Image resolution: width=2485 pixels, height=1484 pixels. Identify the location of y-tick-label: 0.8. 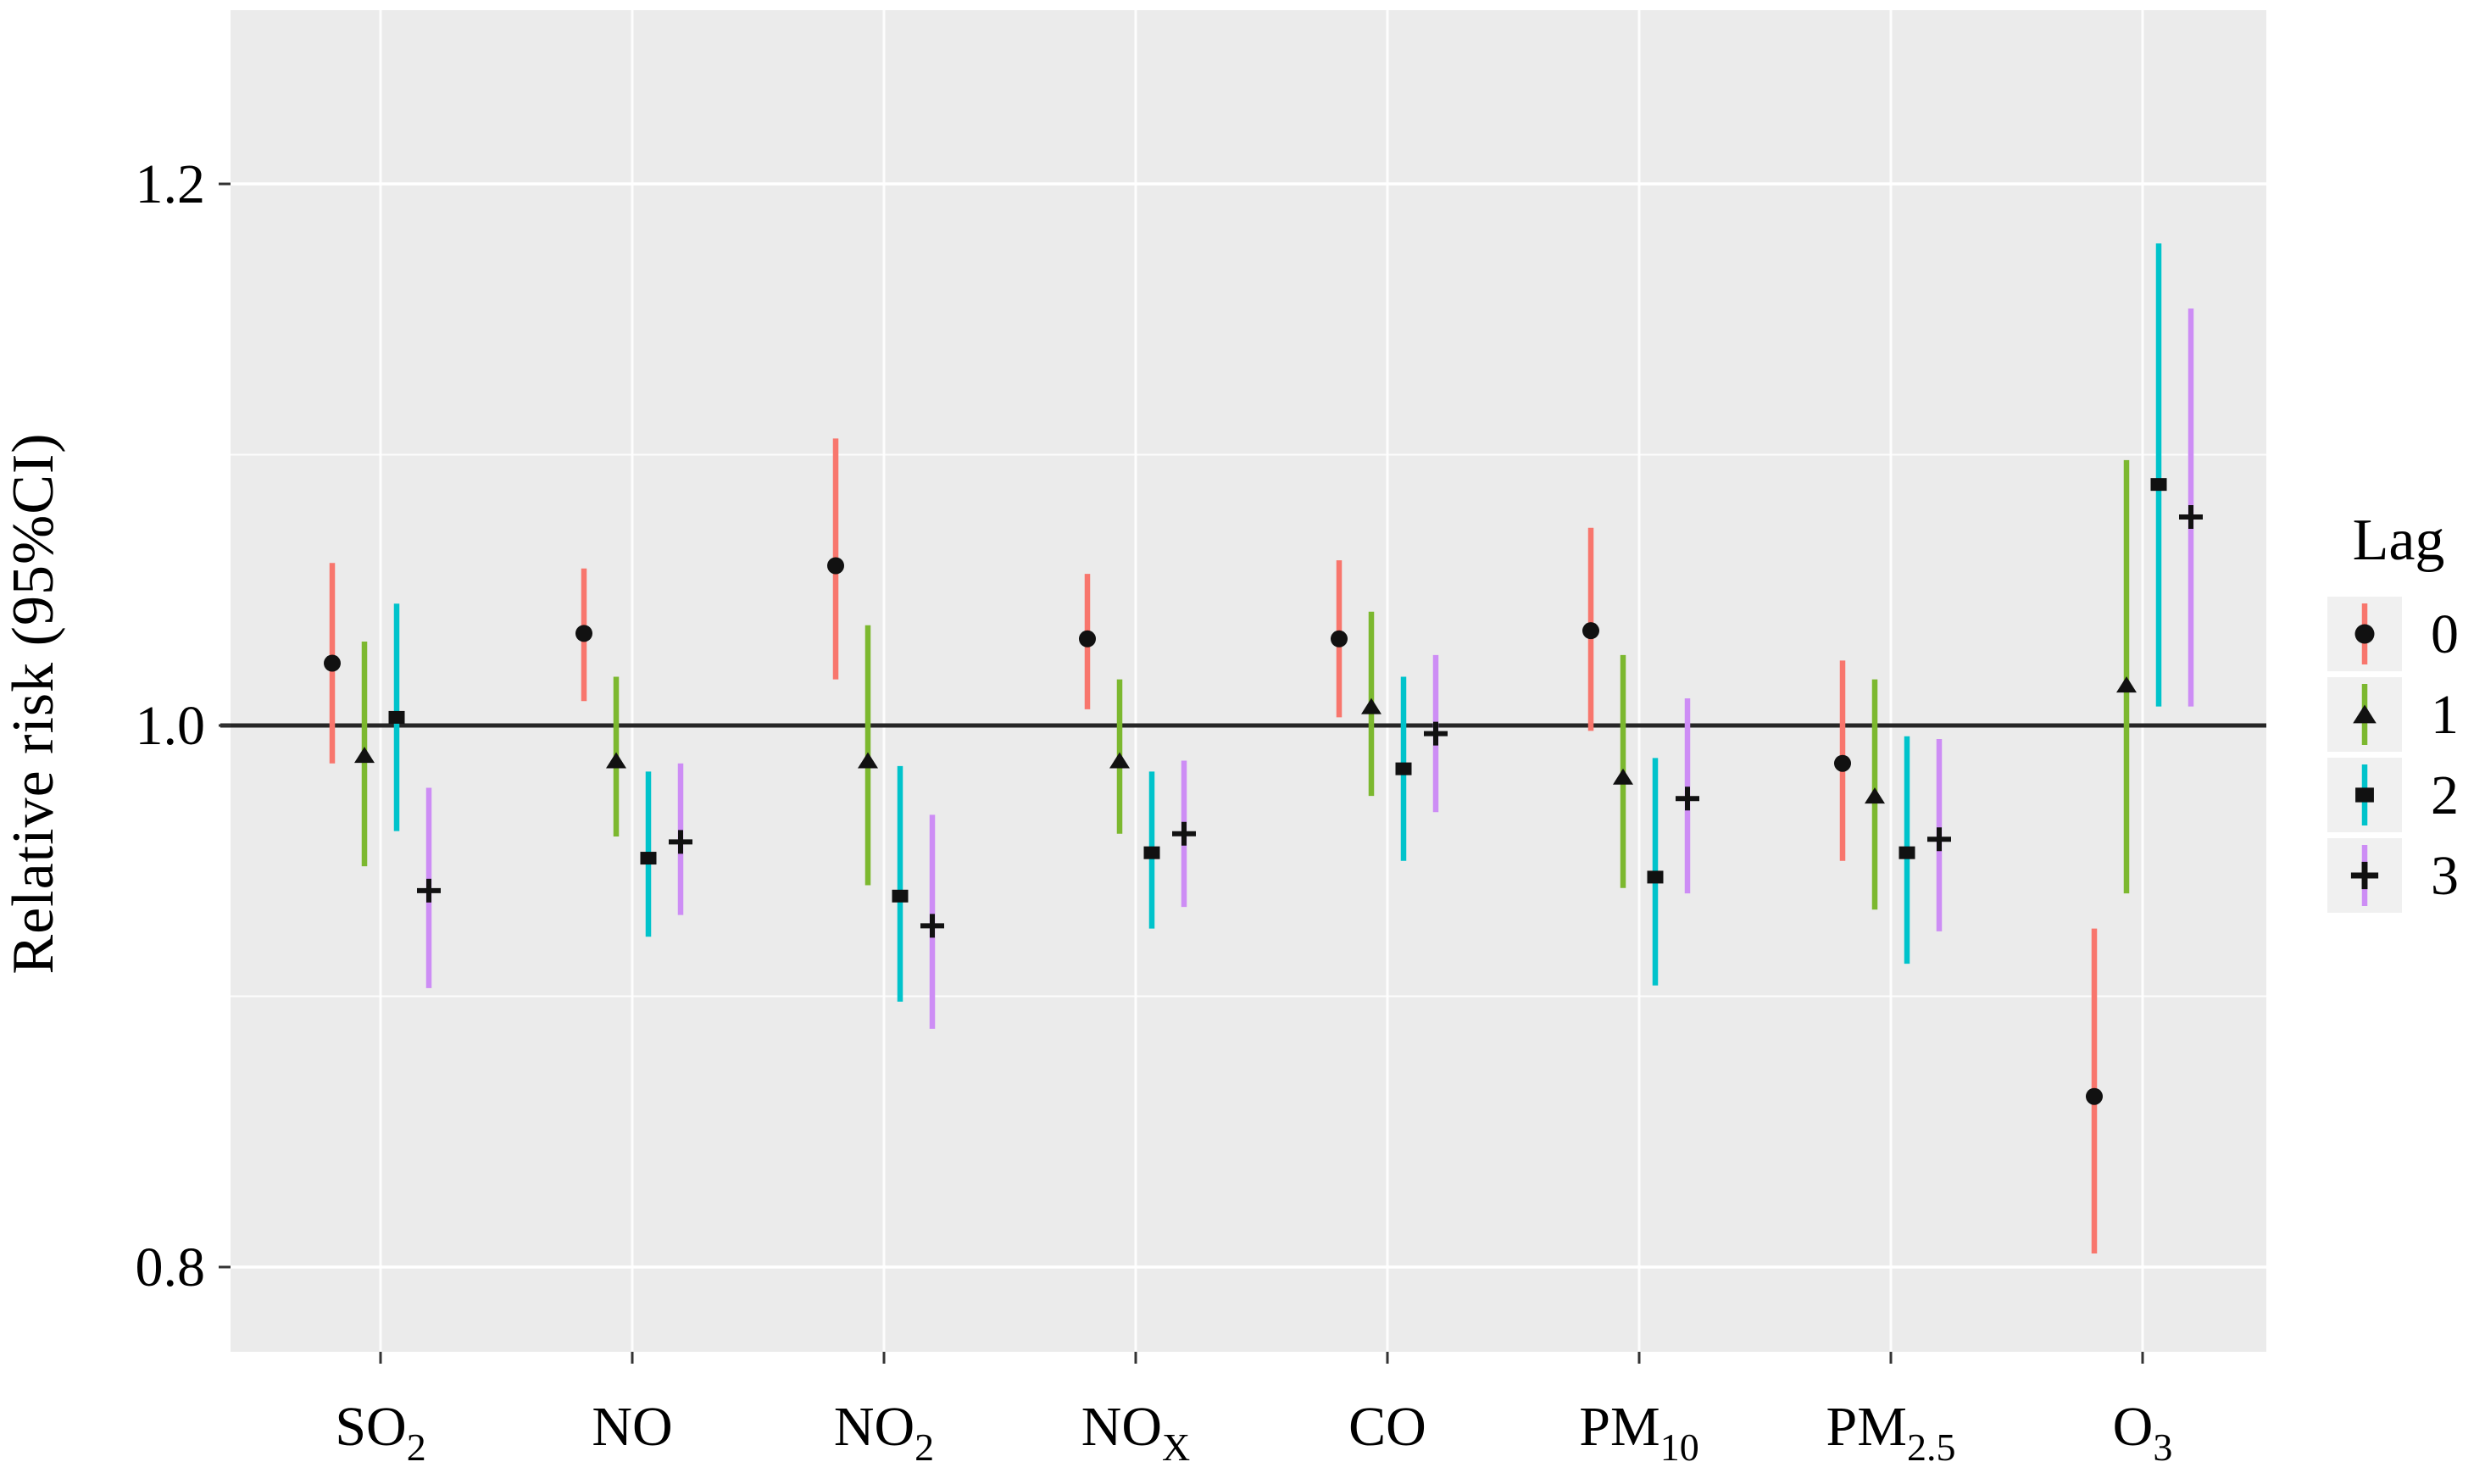
(171, 1268).